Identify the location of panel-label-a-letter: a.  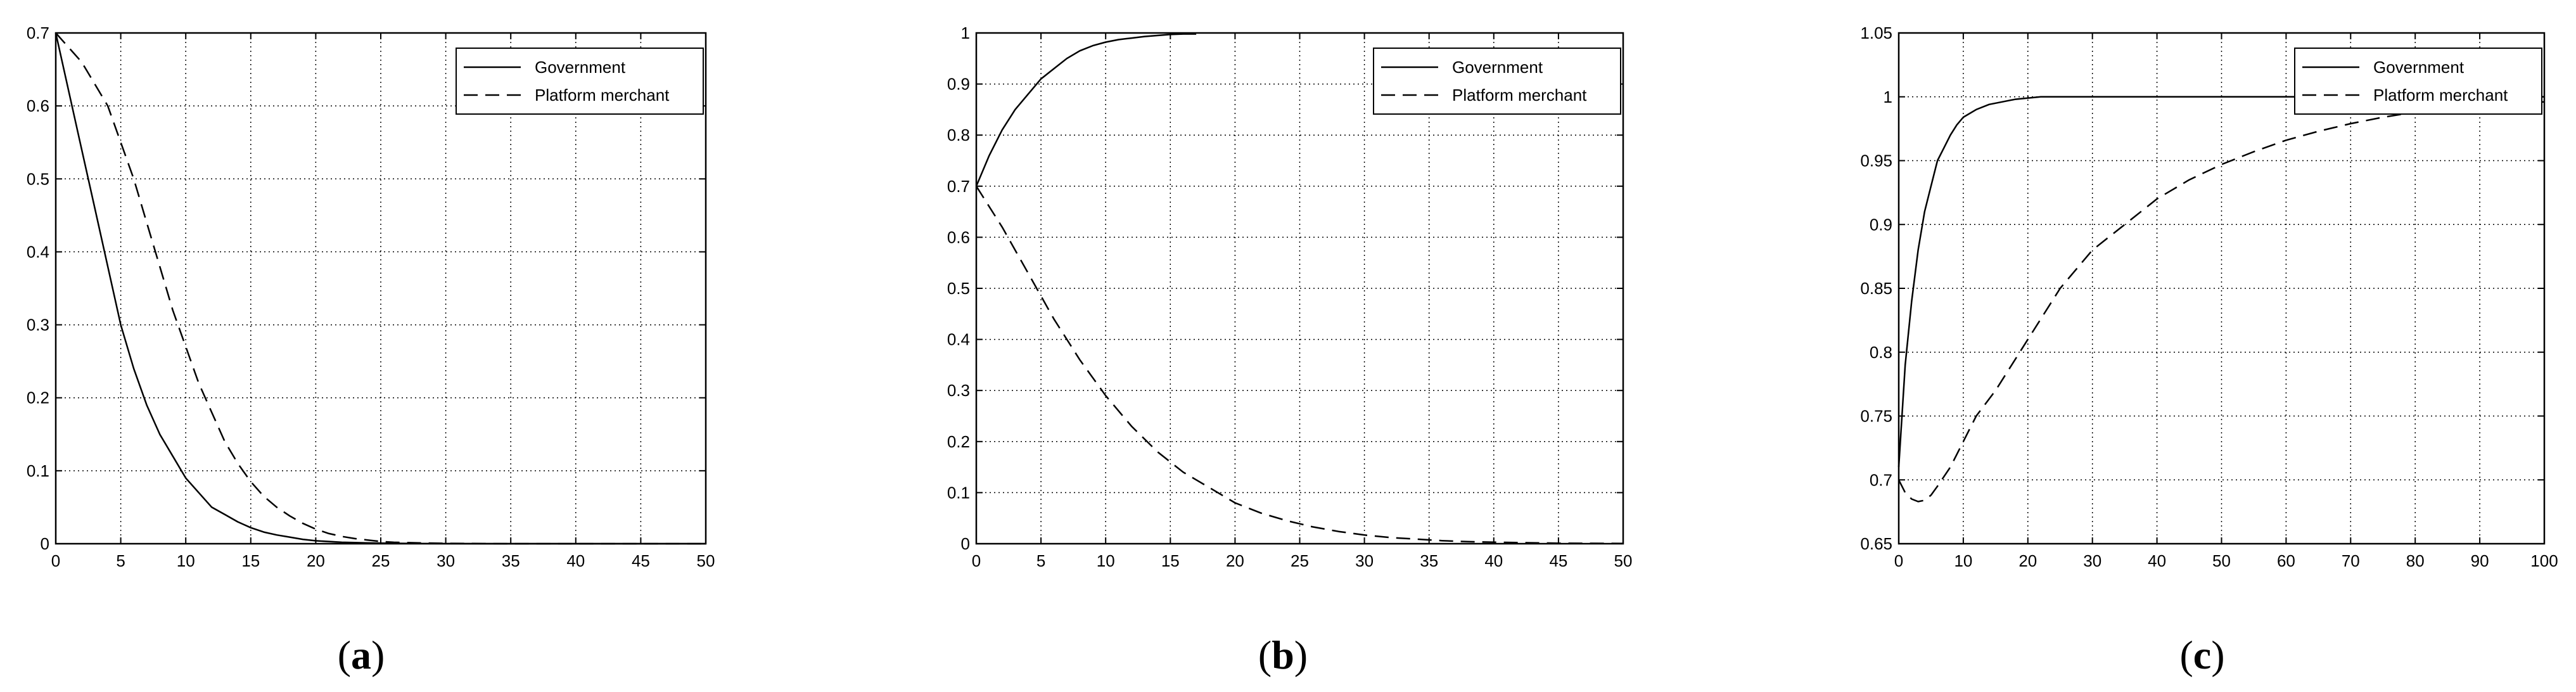
(361, 654).